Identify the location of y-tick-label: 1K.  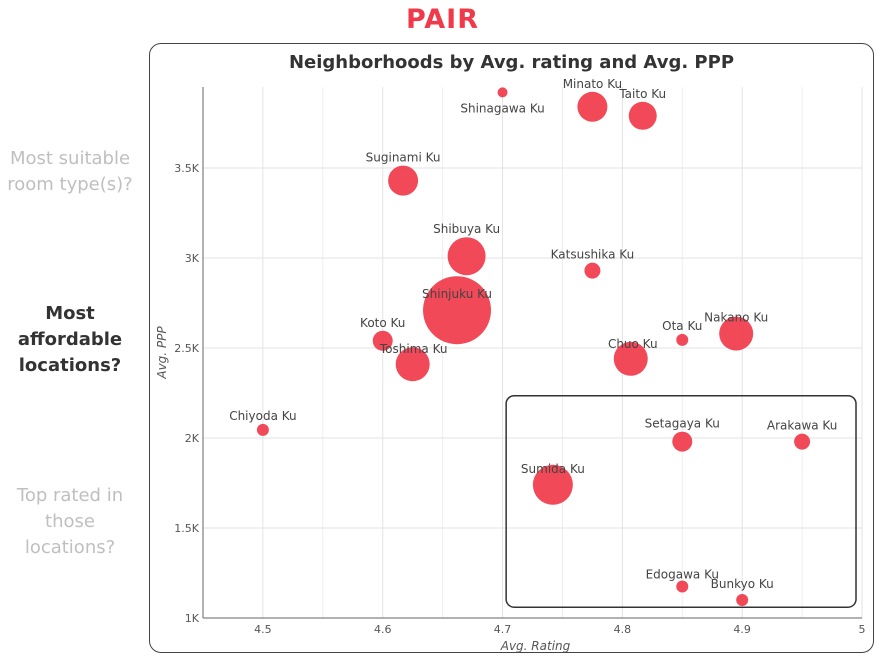
(192, 618).